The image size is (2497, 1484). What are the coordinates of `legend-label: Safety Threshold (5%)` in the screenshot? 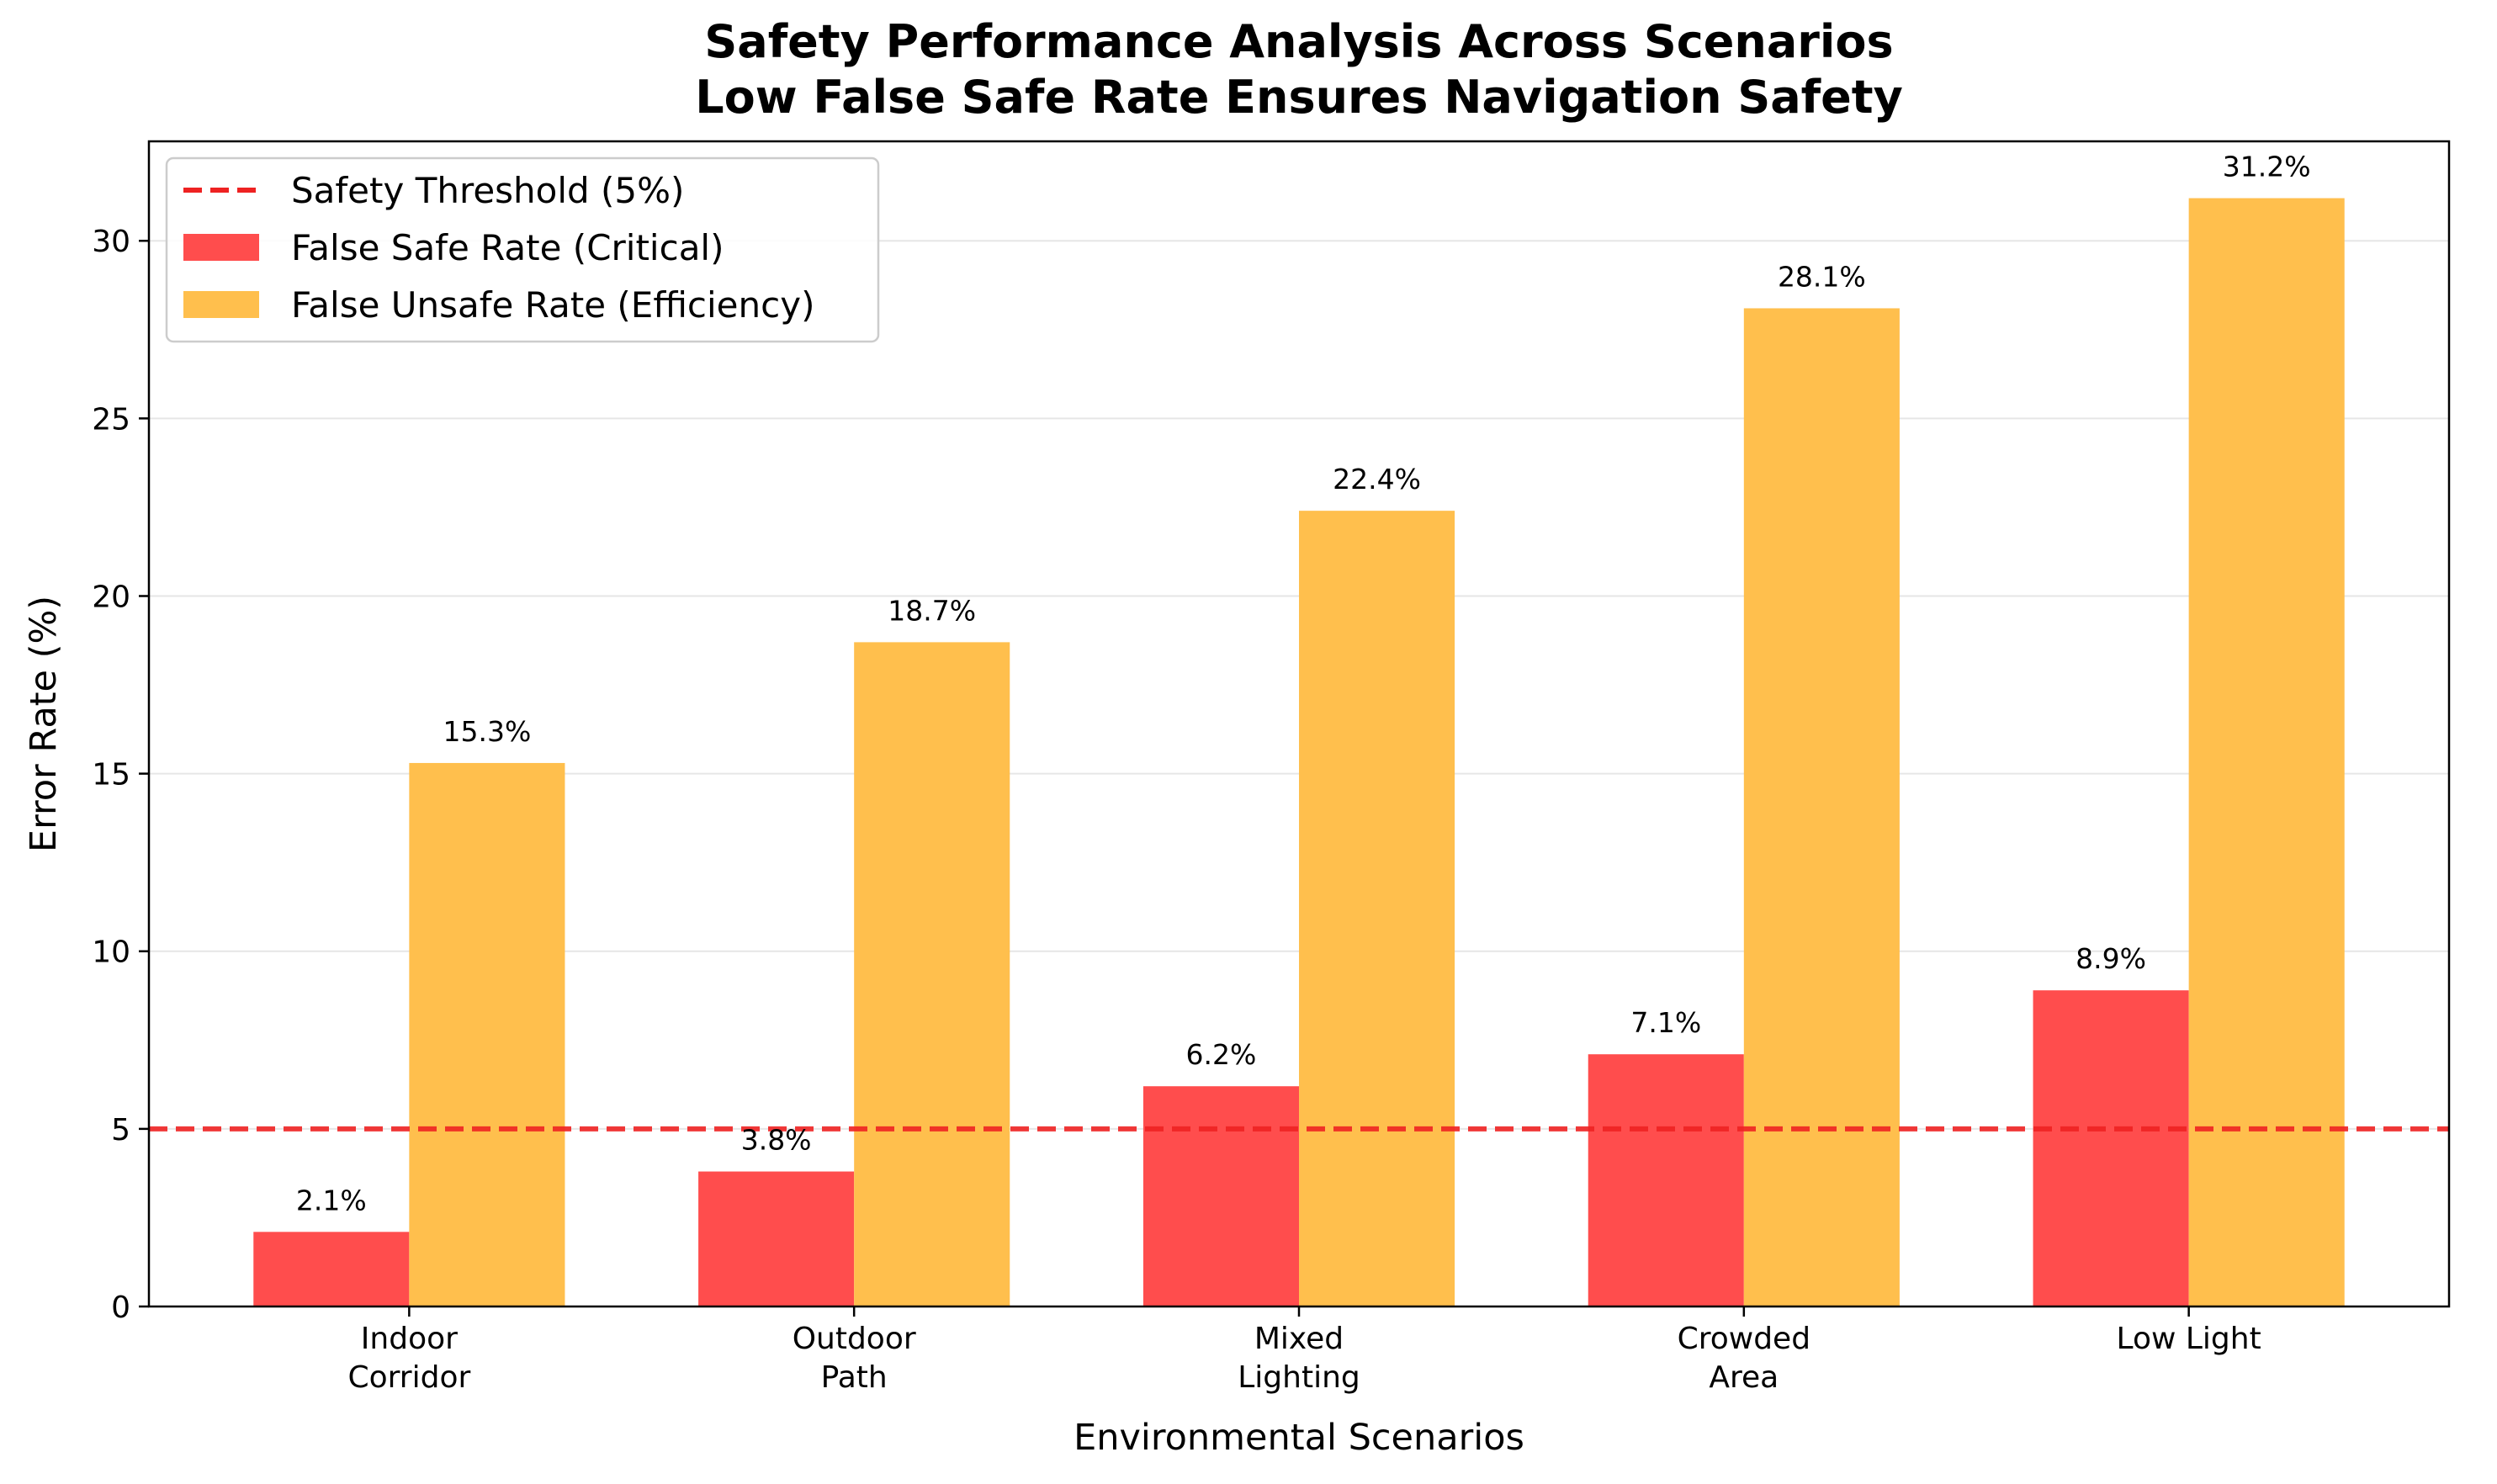 It's located at (487, 190).